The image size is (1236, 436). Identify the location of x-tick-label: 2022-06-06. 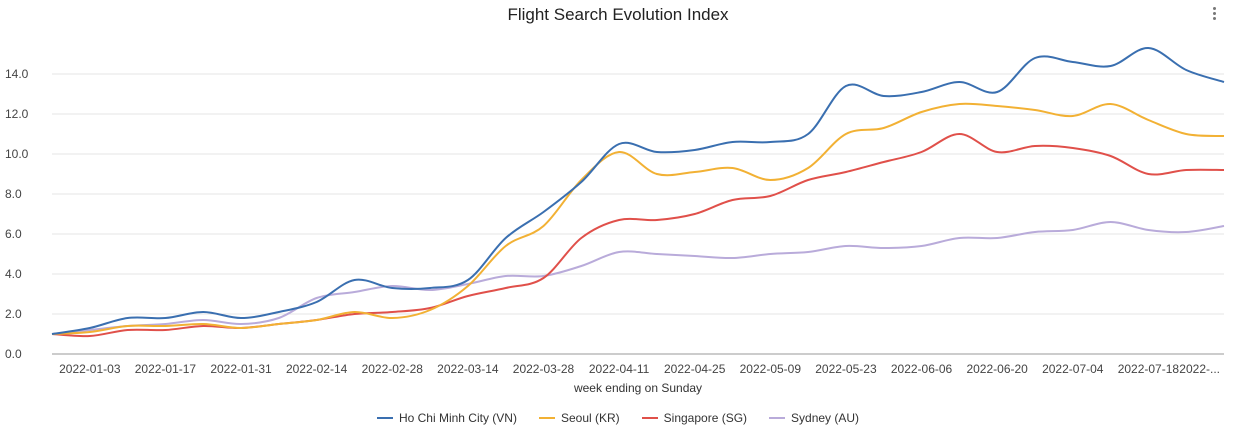
(922, 369).